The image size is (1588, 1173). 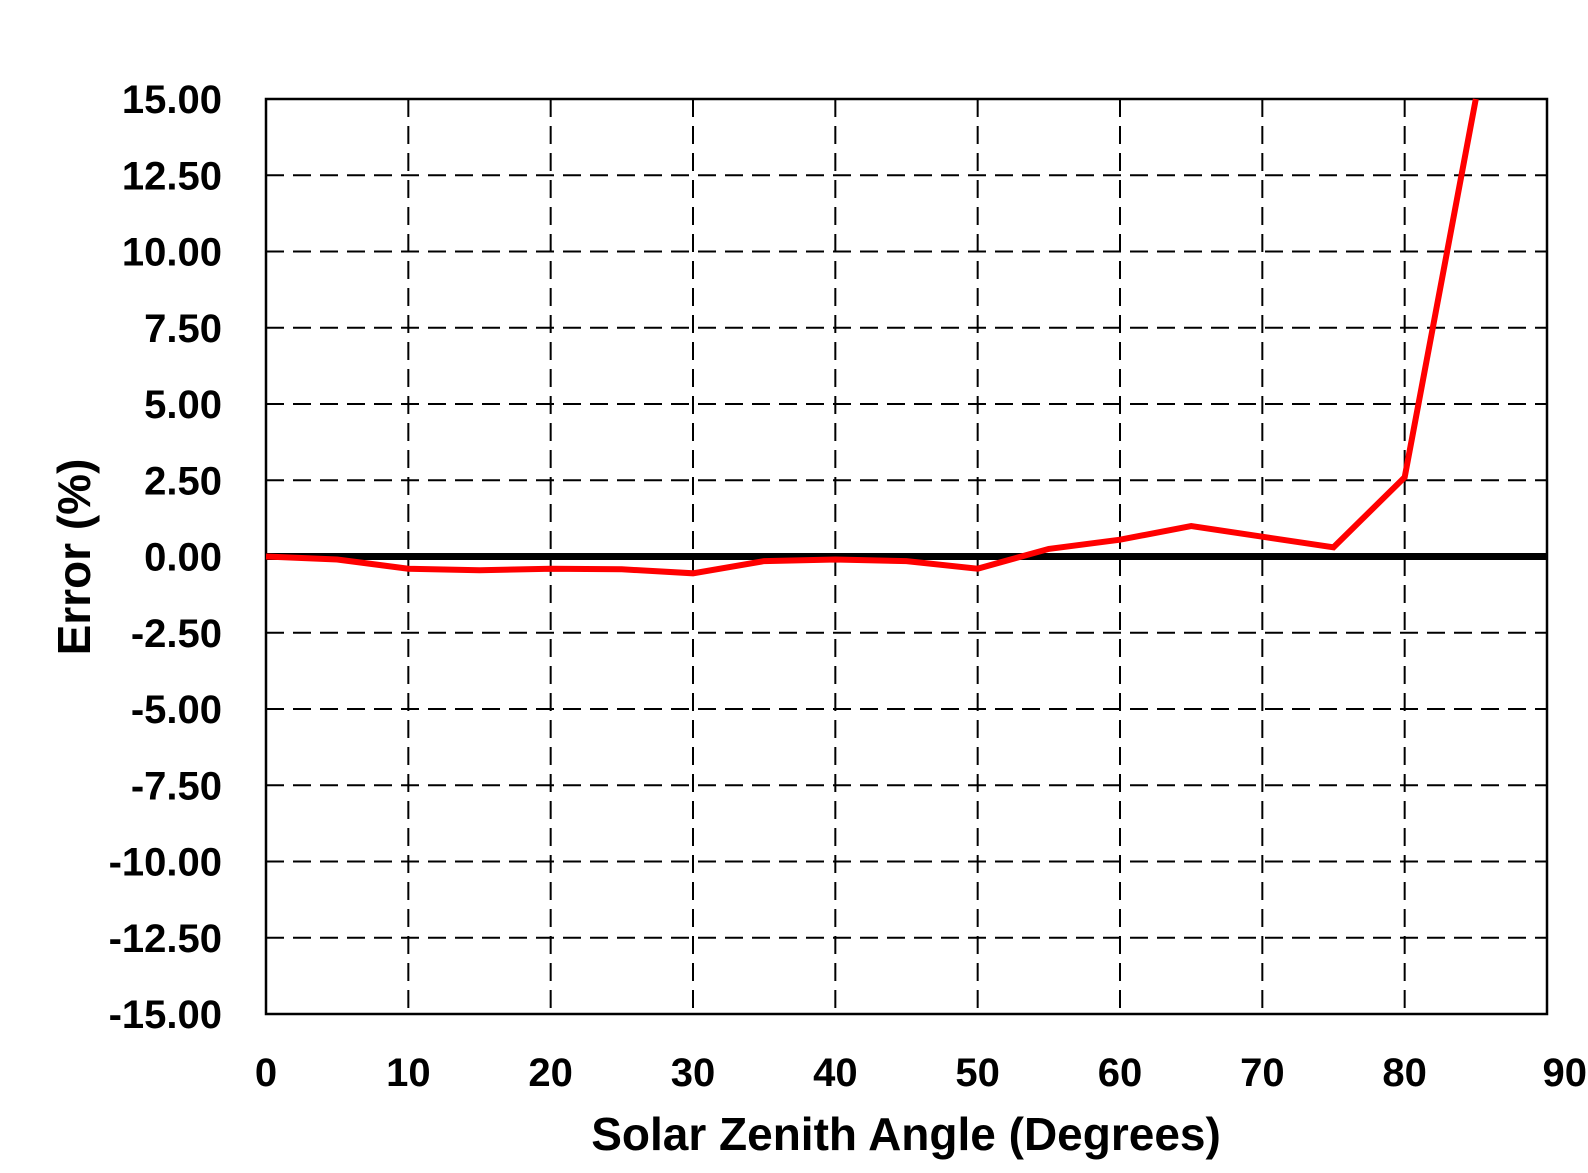 I want to click on x-tick-label: 40, so click(x=835, y=1073).